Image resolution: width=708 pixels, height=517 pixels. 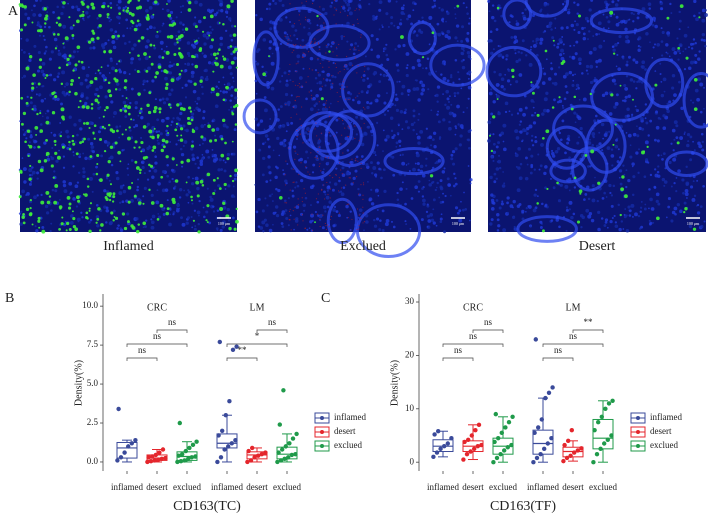 I want to click on gland, so click(x=695, y=100).